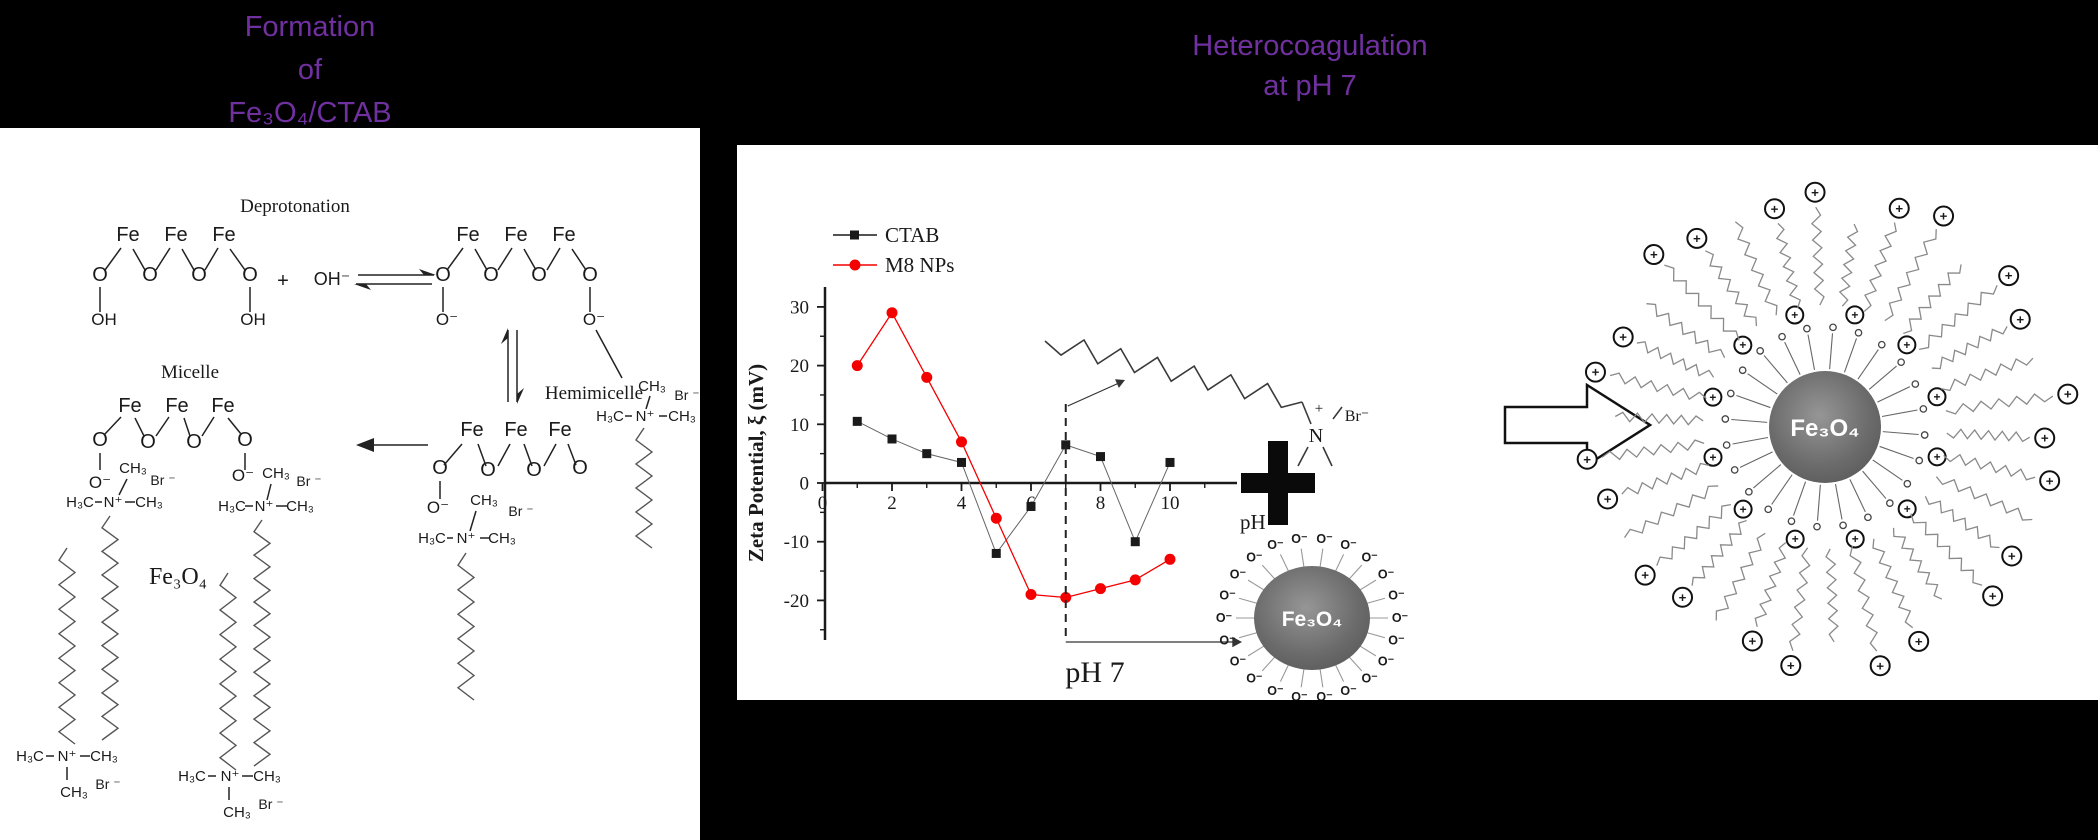 This screenshot has height=840, width=2098. I want to click on x-tick-label: 0, so click(823, 503).